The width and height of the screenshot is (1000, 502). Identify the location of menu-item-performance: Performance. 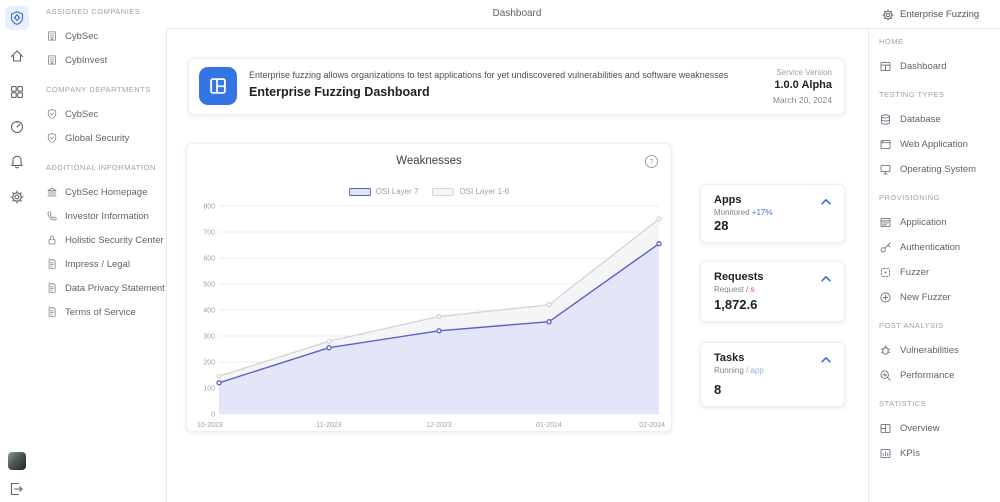
(934, 375).